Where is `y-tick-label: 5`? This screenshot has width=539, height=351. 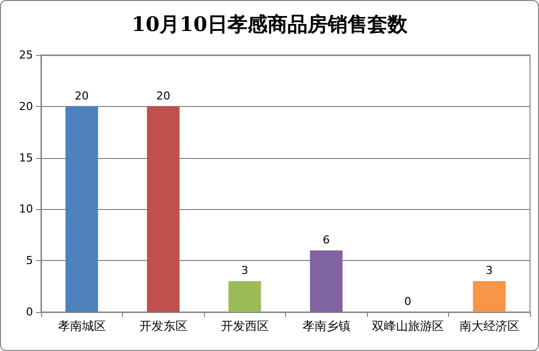 y-tick-label: 5 is located at coordinates (29, 261).